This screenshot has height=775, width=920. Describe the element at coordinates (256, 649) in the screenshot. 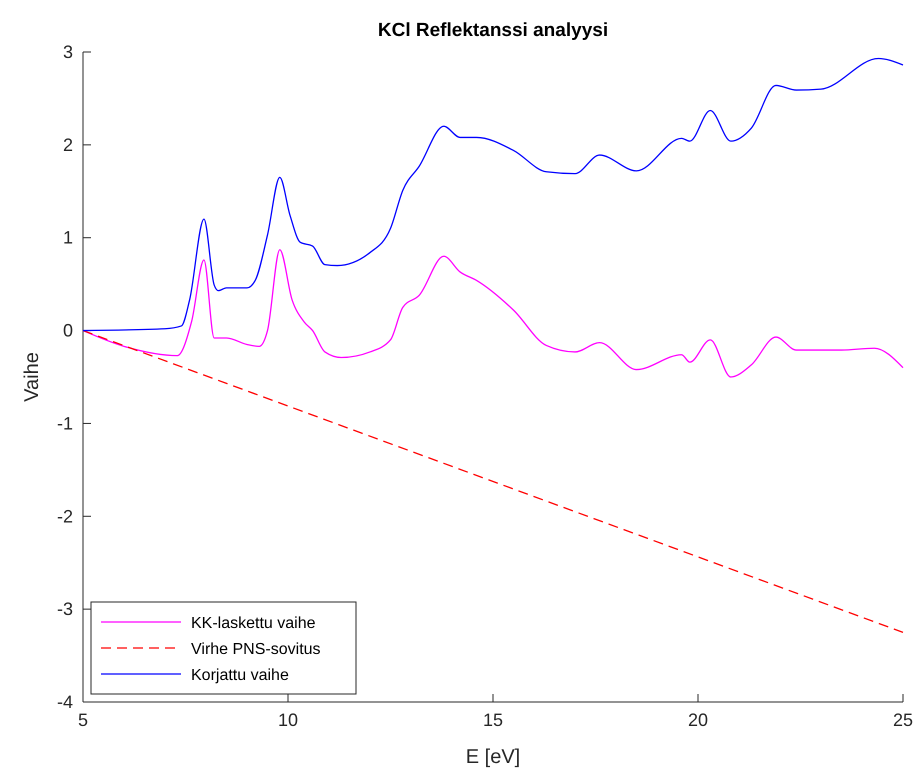

I see `legend-label: Virhe PNS-sovitus` at that location.